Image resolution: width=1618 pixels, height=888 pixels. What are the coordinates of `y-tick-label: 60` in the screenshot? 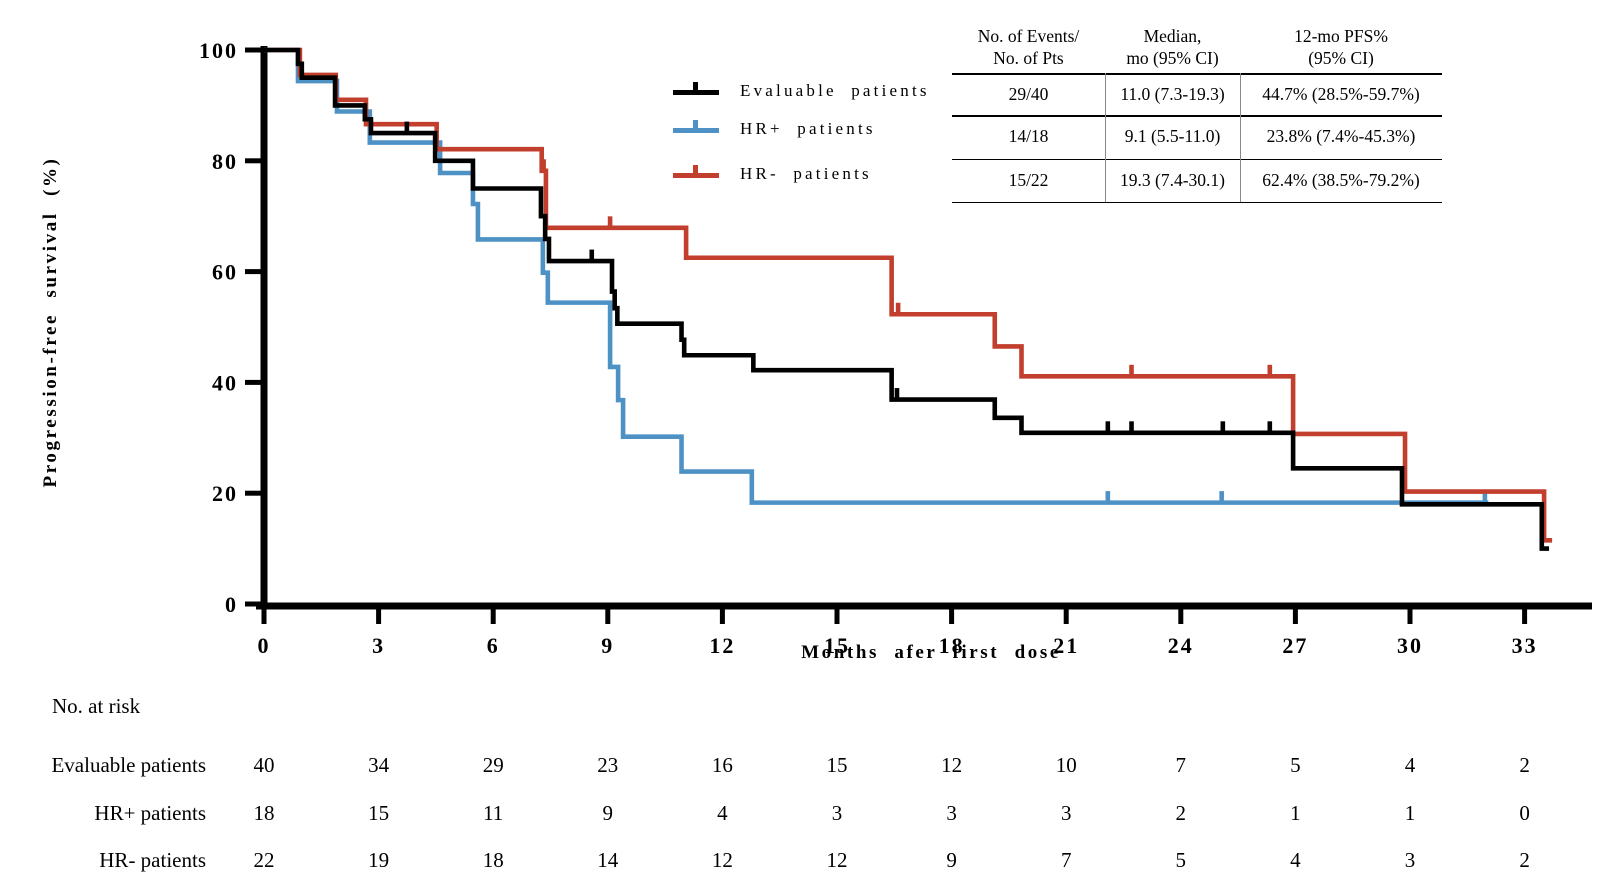 It's located at (225, 272).